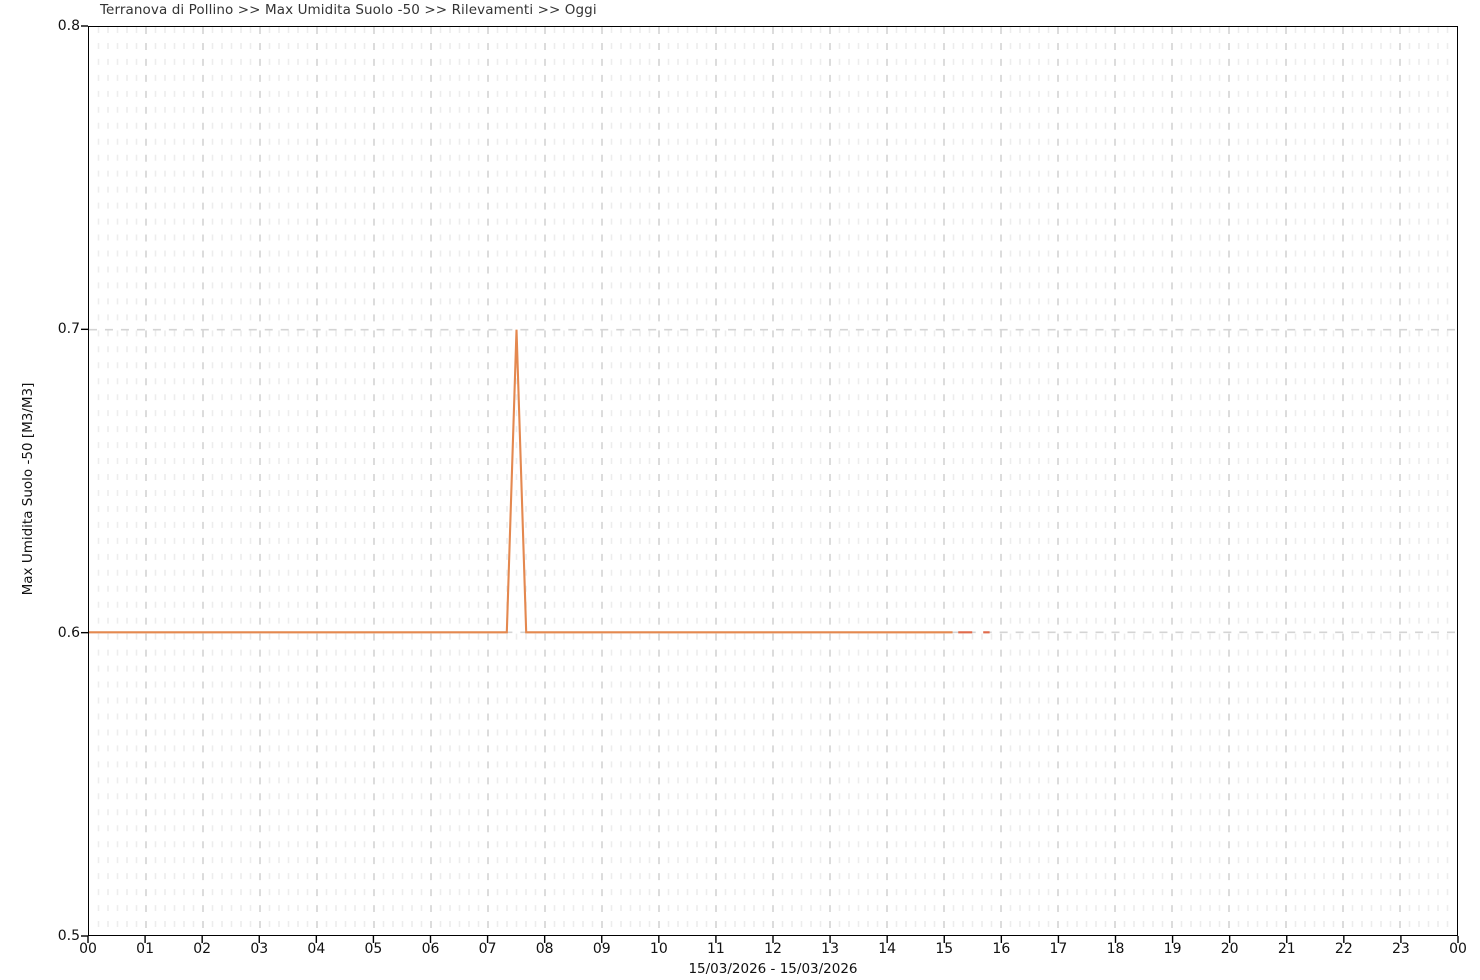  What do you see at coordinates (316, 949) in the screenshot?
I see `x-tick-label: 04` at bounding box center [316, 949].